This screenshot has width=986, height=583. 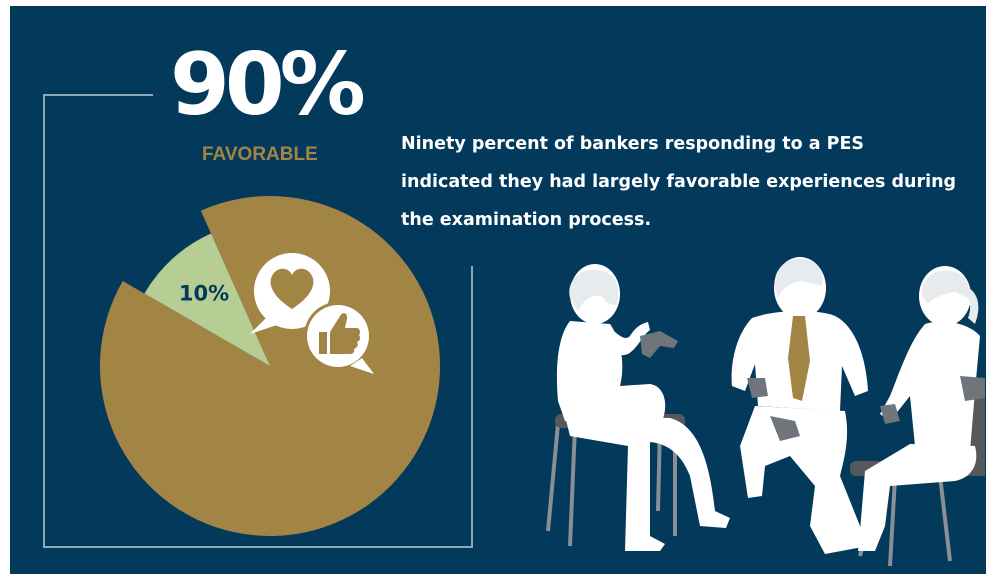 What do you see at coordinates (98, 95) in the screenshot?
I see `frame-line-top` at bounding box center [98, 95].